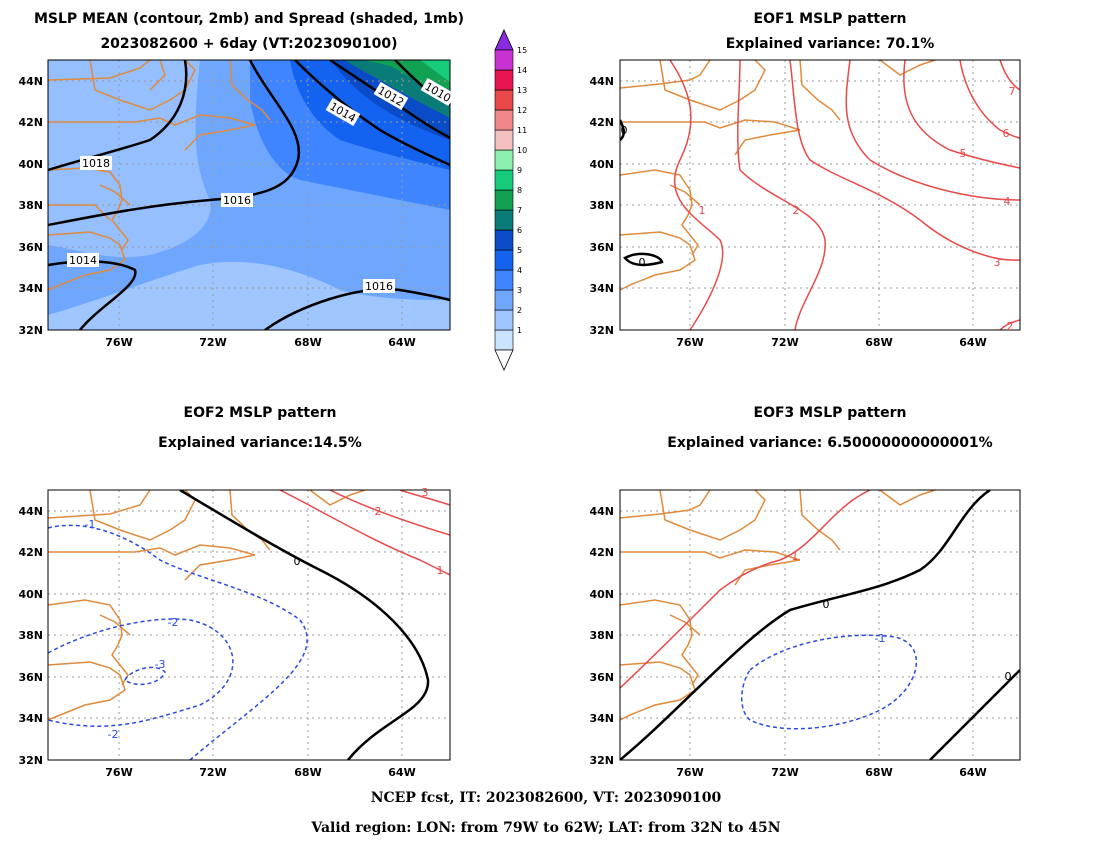 Image resolution: width=1100 pixels, height=850 pixels. Describe the element at coordinates (830, 44) in the screenshot. I see `panel-title-line2: Explained variance: 70.1%` at that location.